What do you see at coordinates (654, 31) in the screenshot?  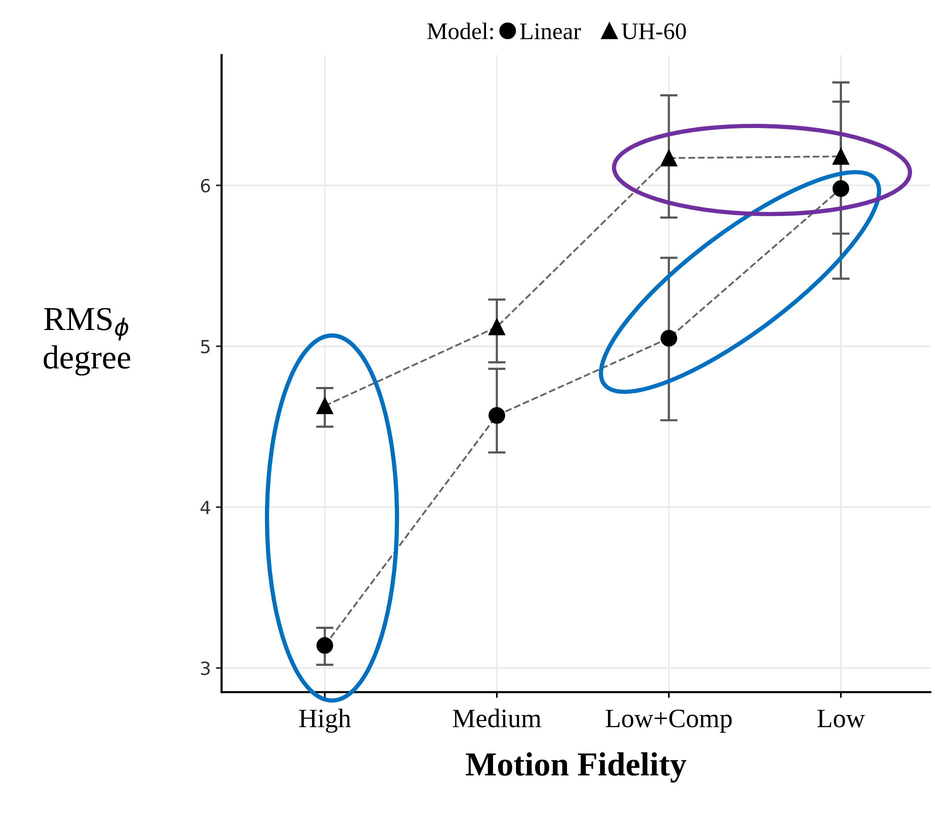 I see `legend-label: UH-60` at bounding box center [654, 31].